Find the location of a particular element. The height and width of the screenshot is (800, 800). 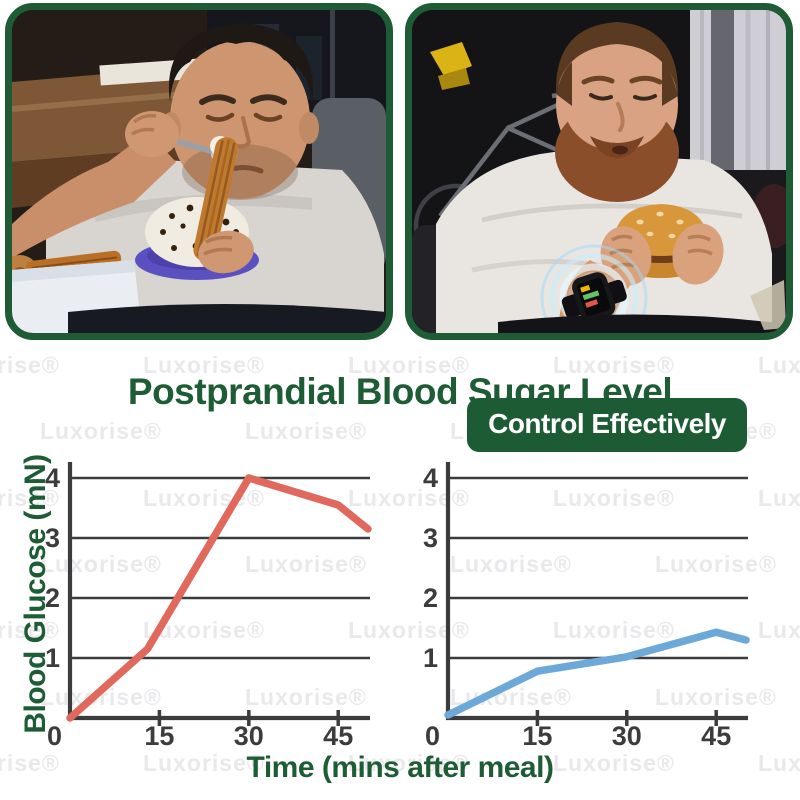

chart-controlled-glucose: 1 2 3 4 0 15 30 45 is located at coordinates (586, 606).